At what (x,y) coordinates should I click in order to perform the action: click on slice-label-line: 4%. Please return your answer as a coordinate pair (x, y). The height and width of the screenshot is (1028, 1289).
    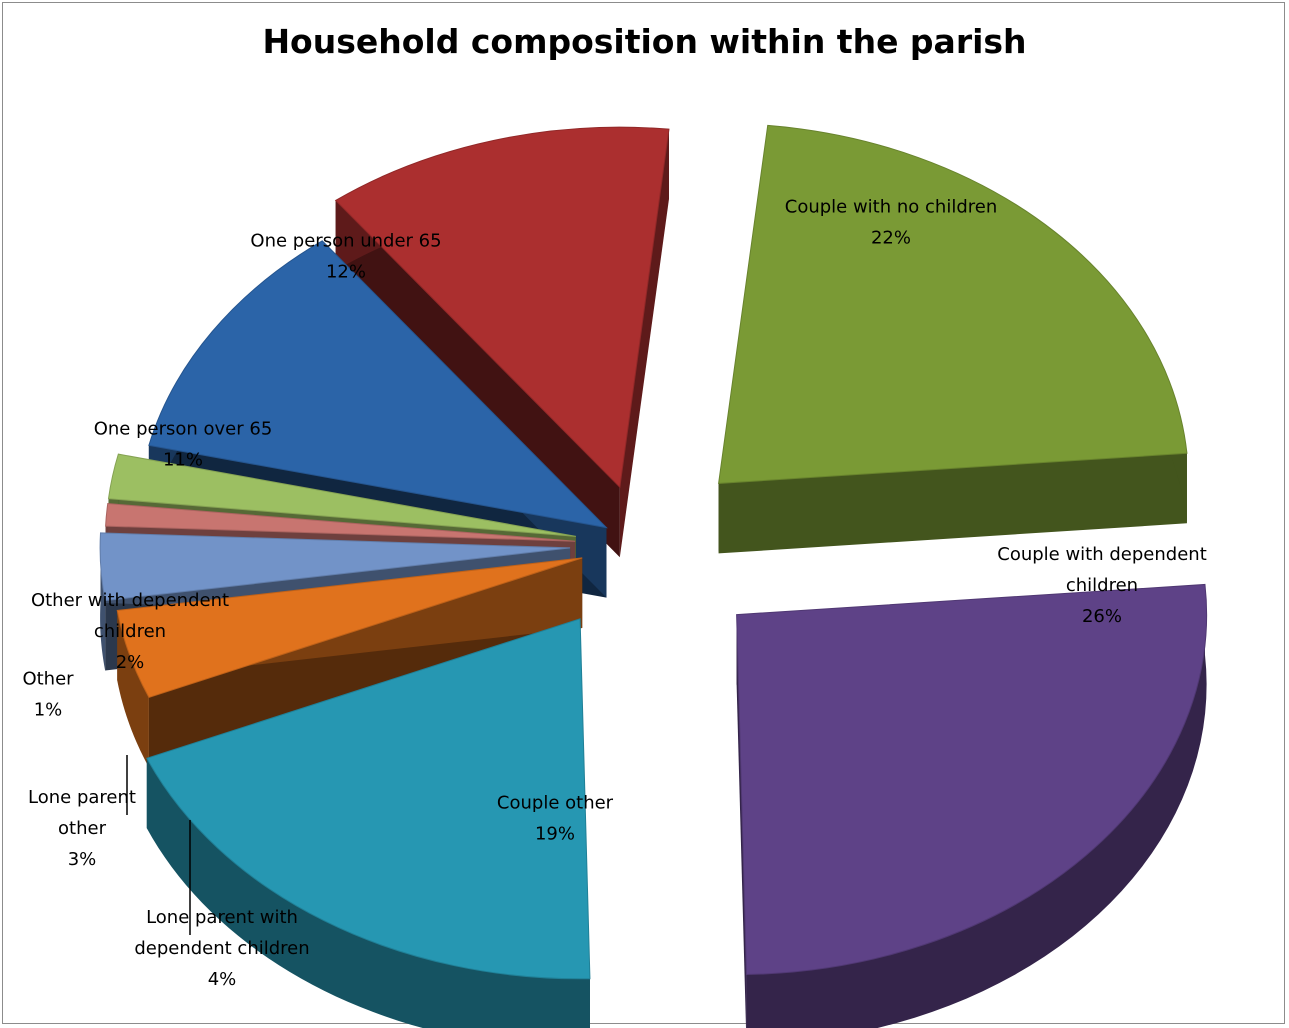
    Looking at the image, I should click on (222, 979).